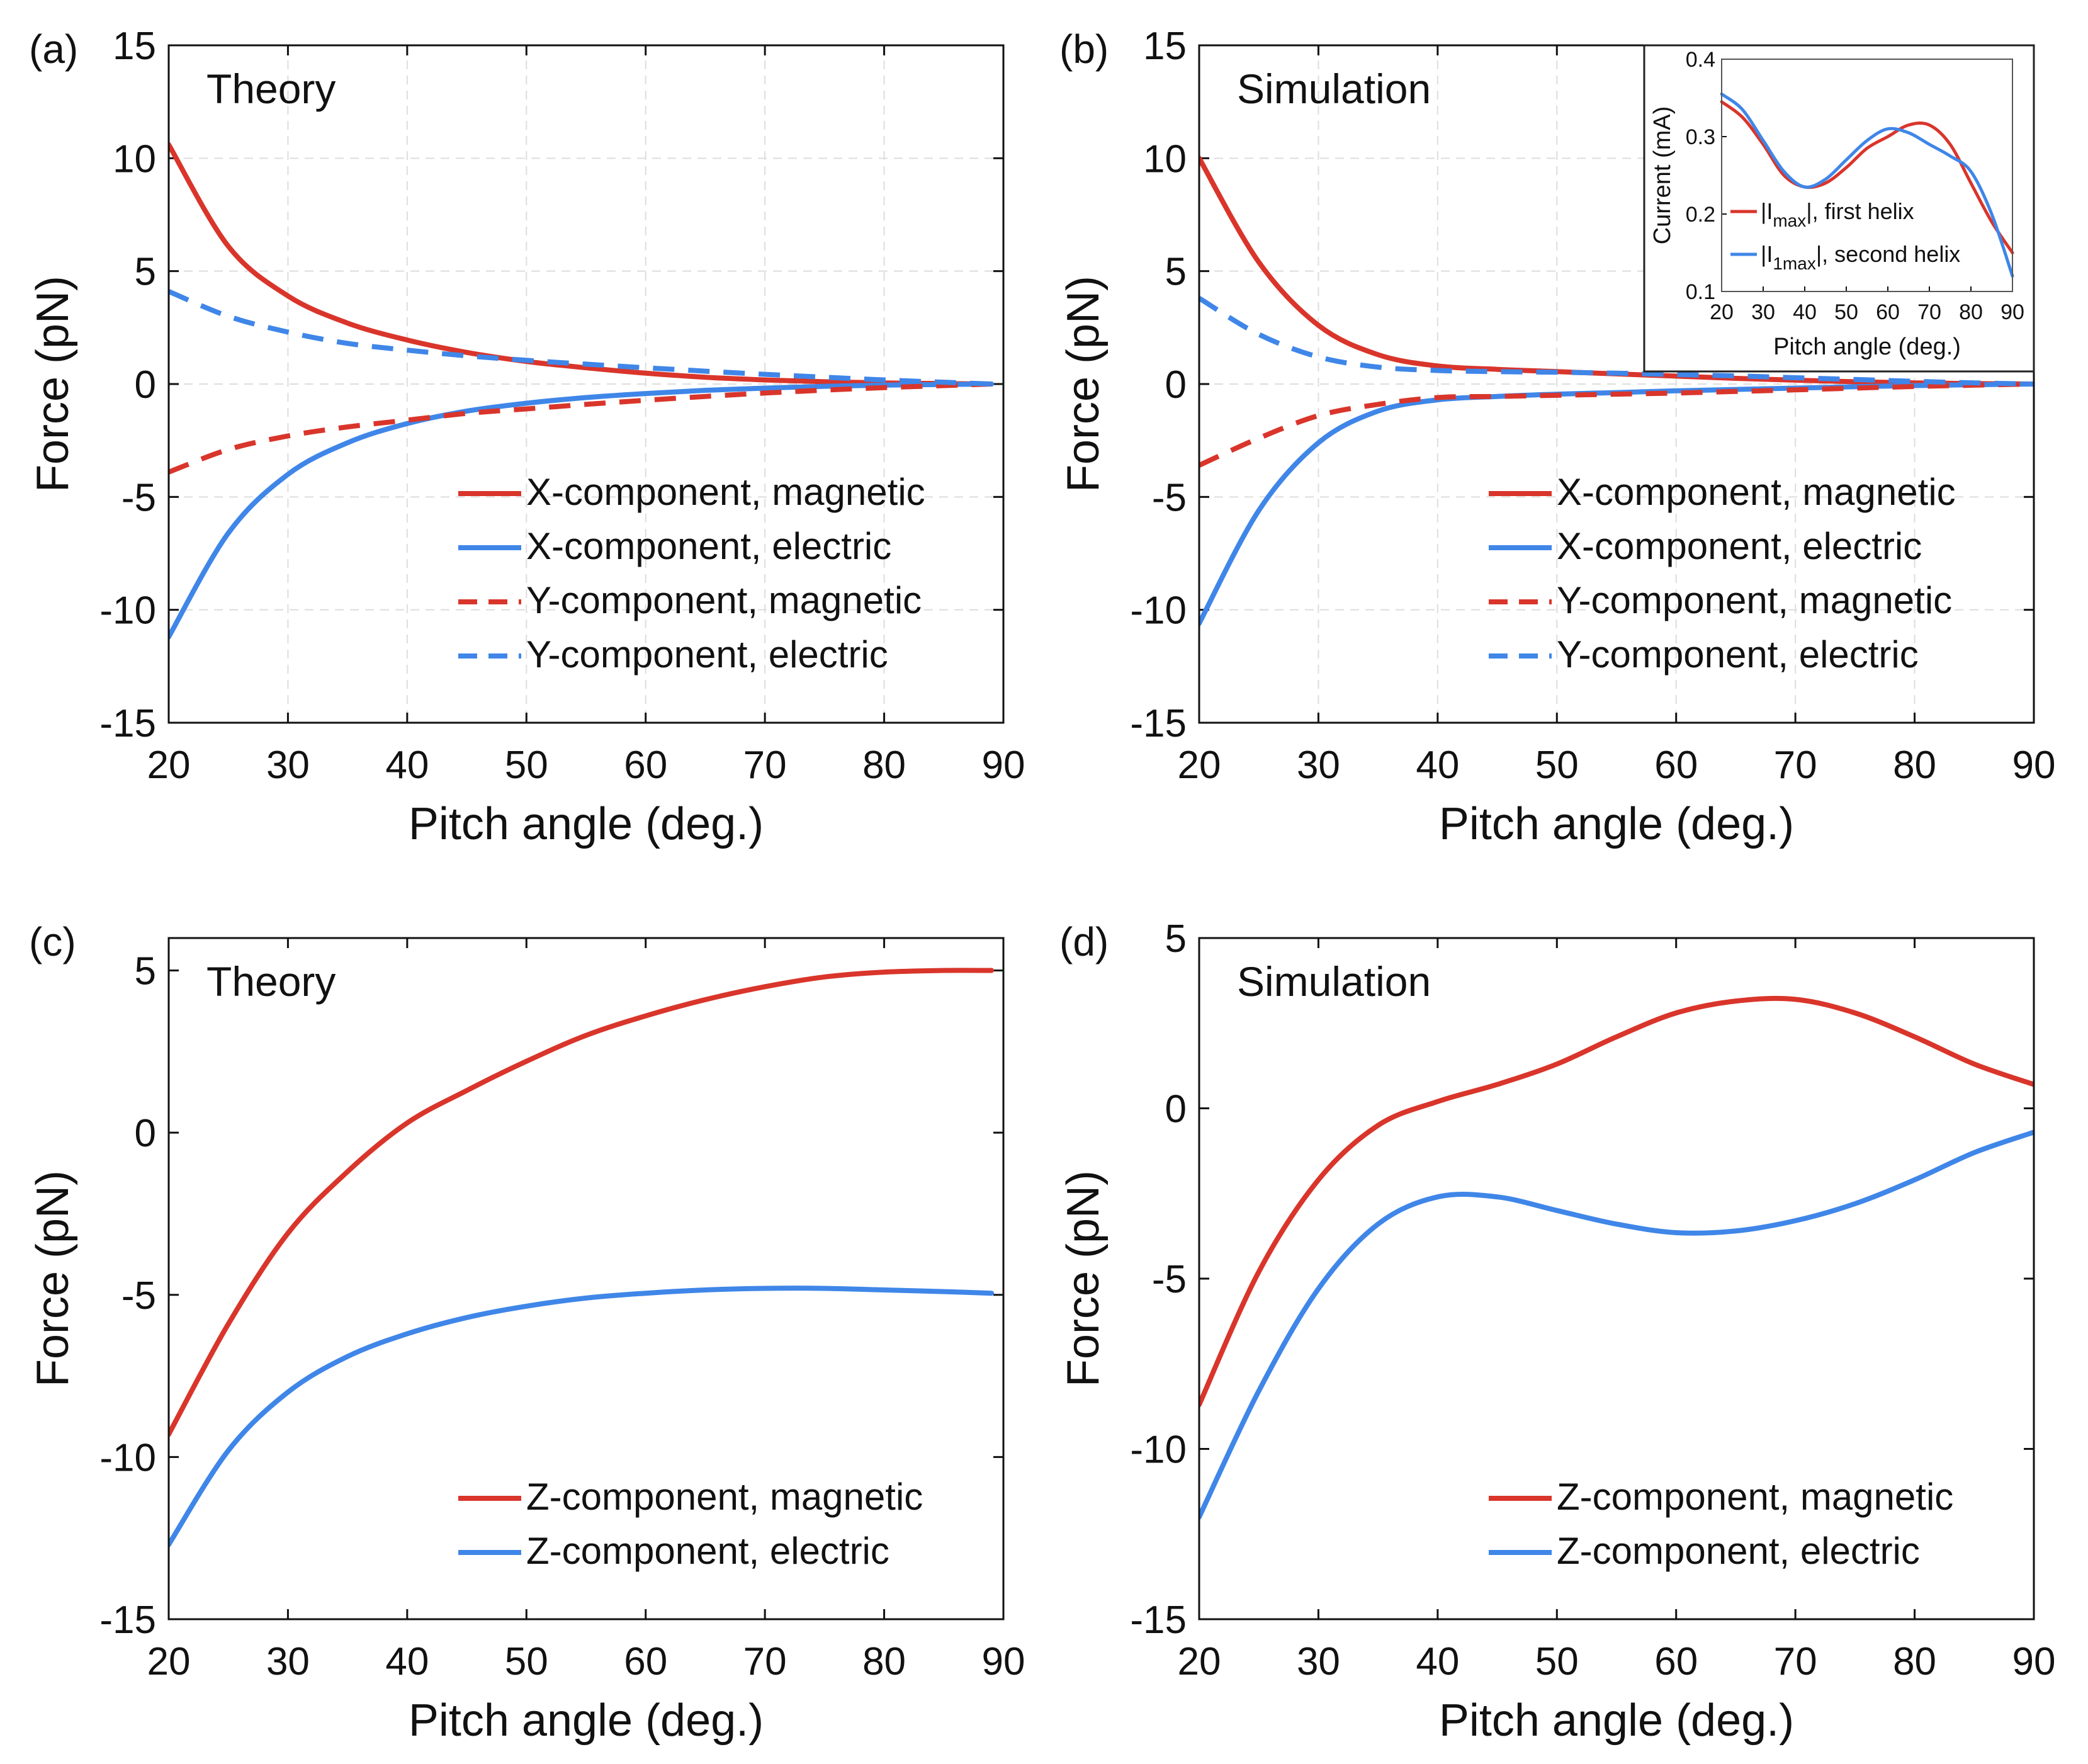  I want to click on y-axis-label: Force (pN), so click(1083, 1278).